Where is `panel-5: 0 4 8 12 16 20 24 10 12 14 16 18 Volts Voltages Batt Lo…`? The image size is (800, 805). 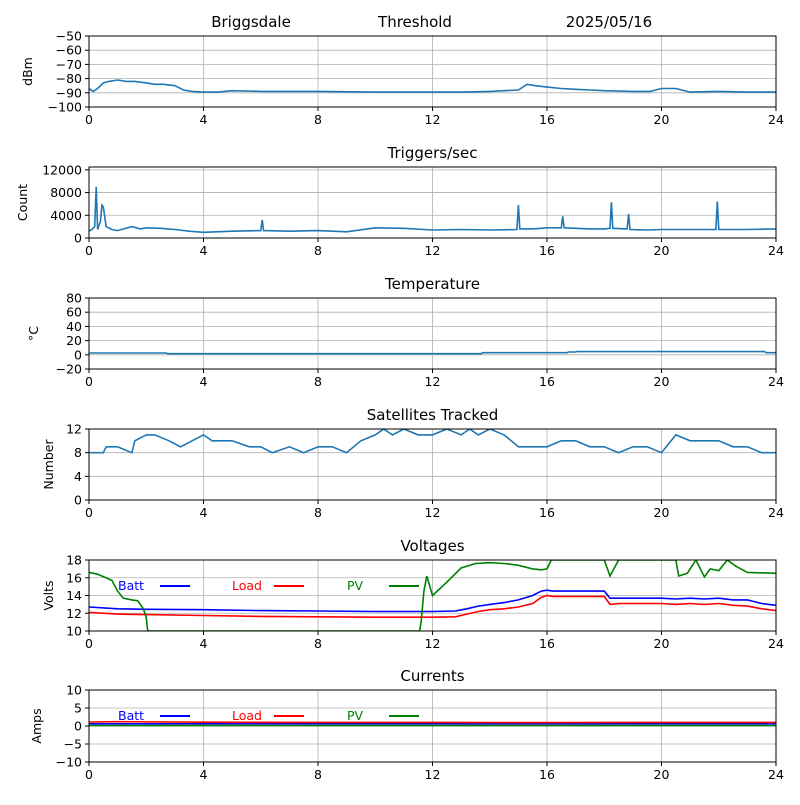 panel-5: 0 4 8 12 16 20 24 10 12 14 16 18 Volts Voltages Batt Lo… is located at coordinates (412, 594).